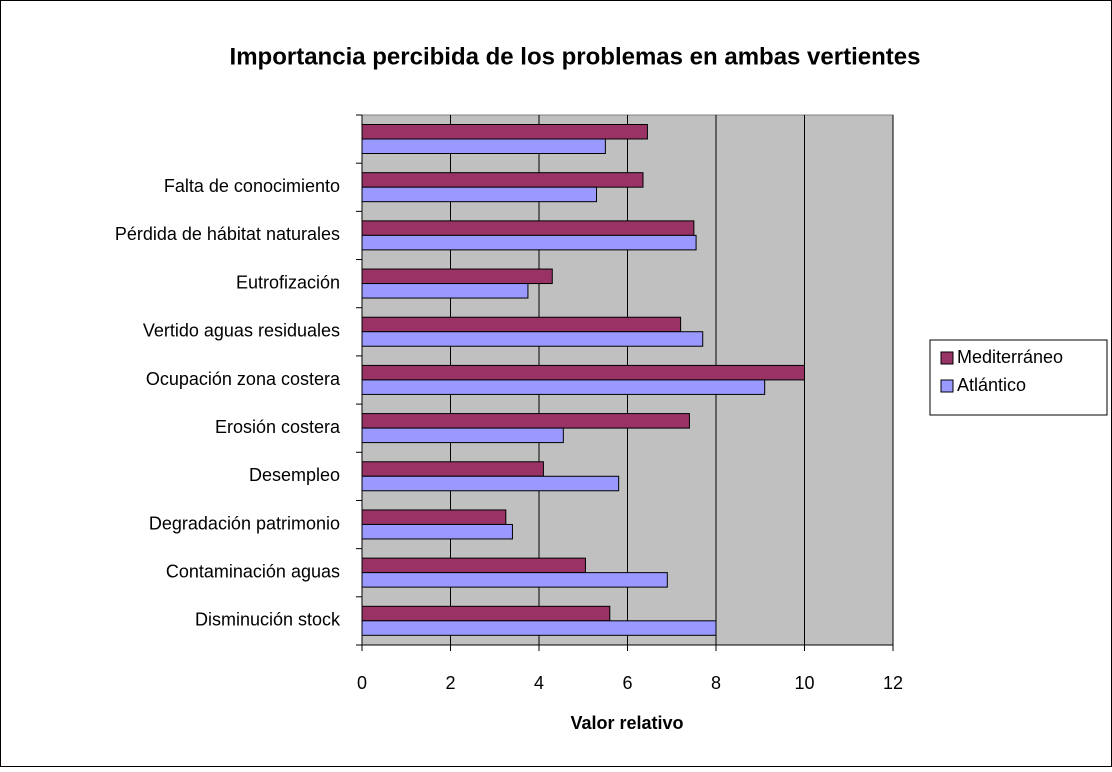  Describe the element at coordinates (244, 523) in the screenshot. I see `y-tick-label: Degradación patrimonio` at that location.